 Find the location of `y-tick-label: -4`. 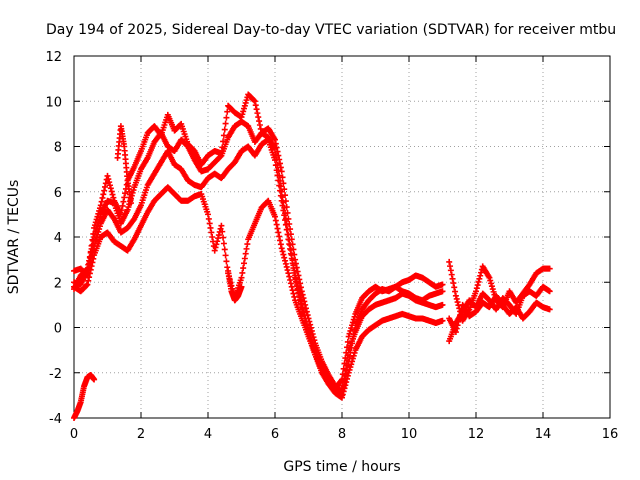

y-tick-label: -4 is located at coordinates (55, 419).